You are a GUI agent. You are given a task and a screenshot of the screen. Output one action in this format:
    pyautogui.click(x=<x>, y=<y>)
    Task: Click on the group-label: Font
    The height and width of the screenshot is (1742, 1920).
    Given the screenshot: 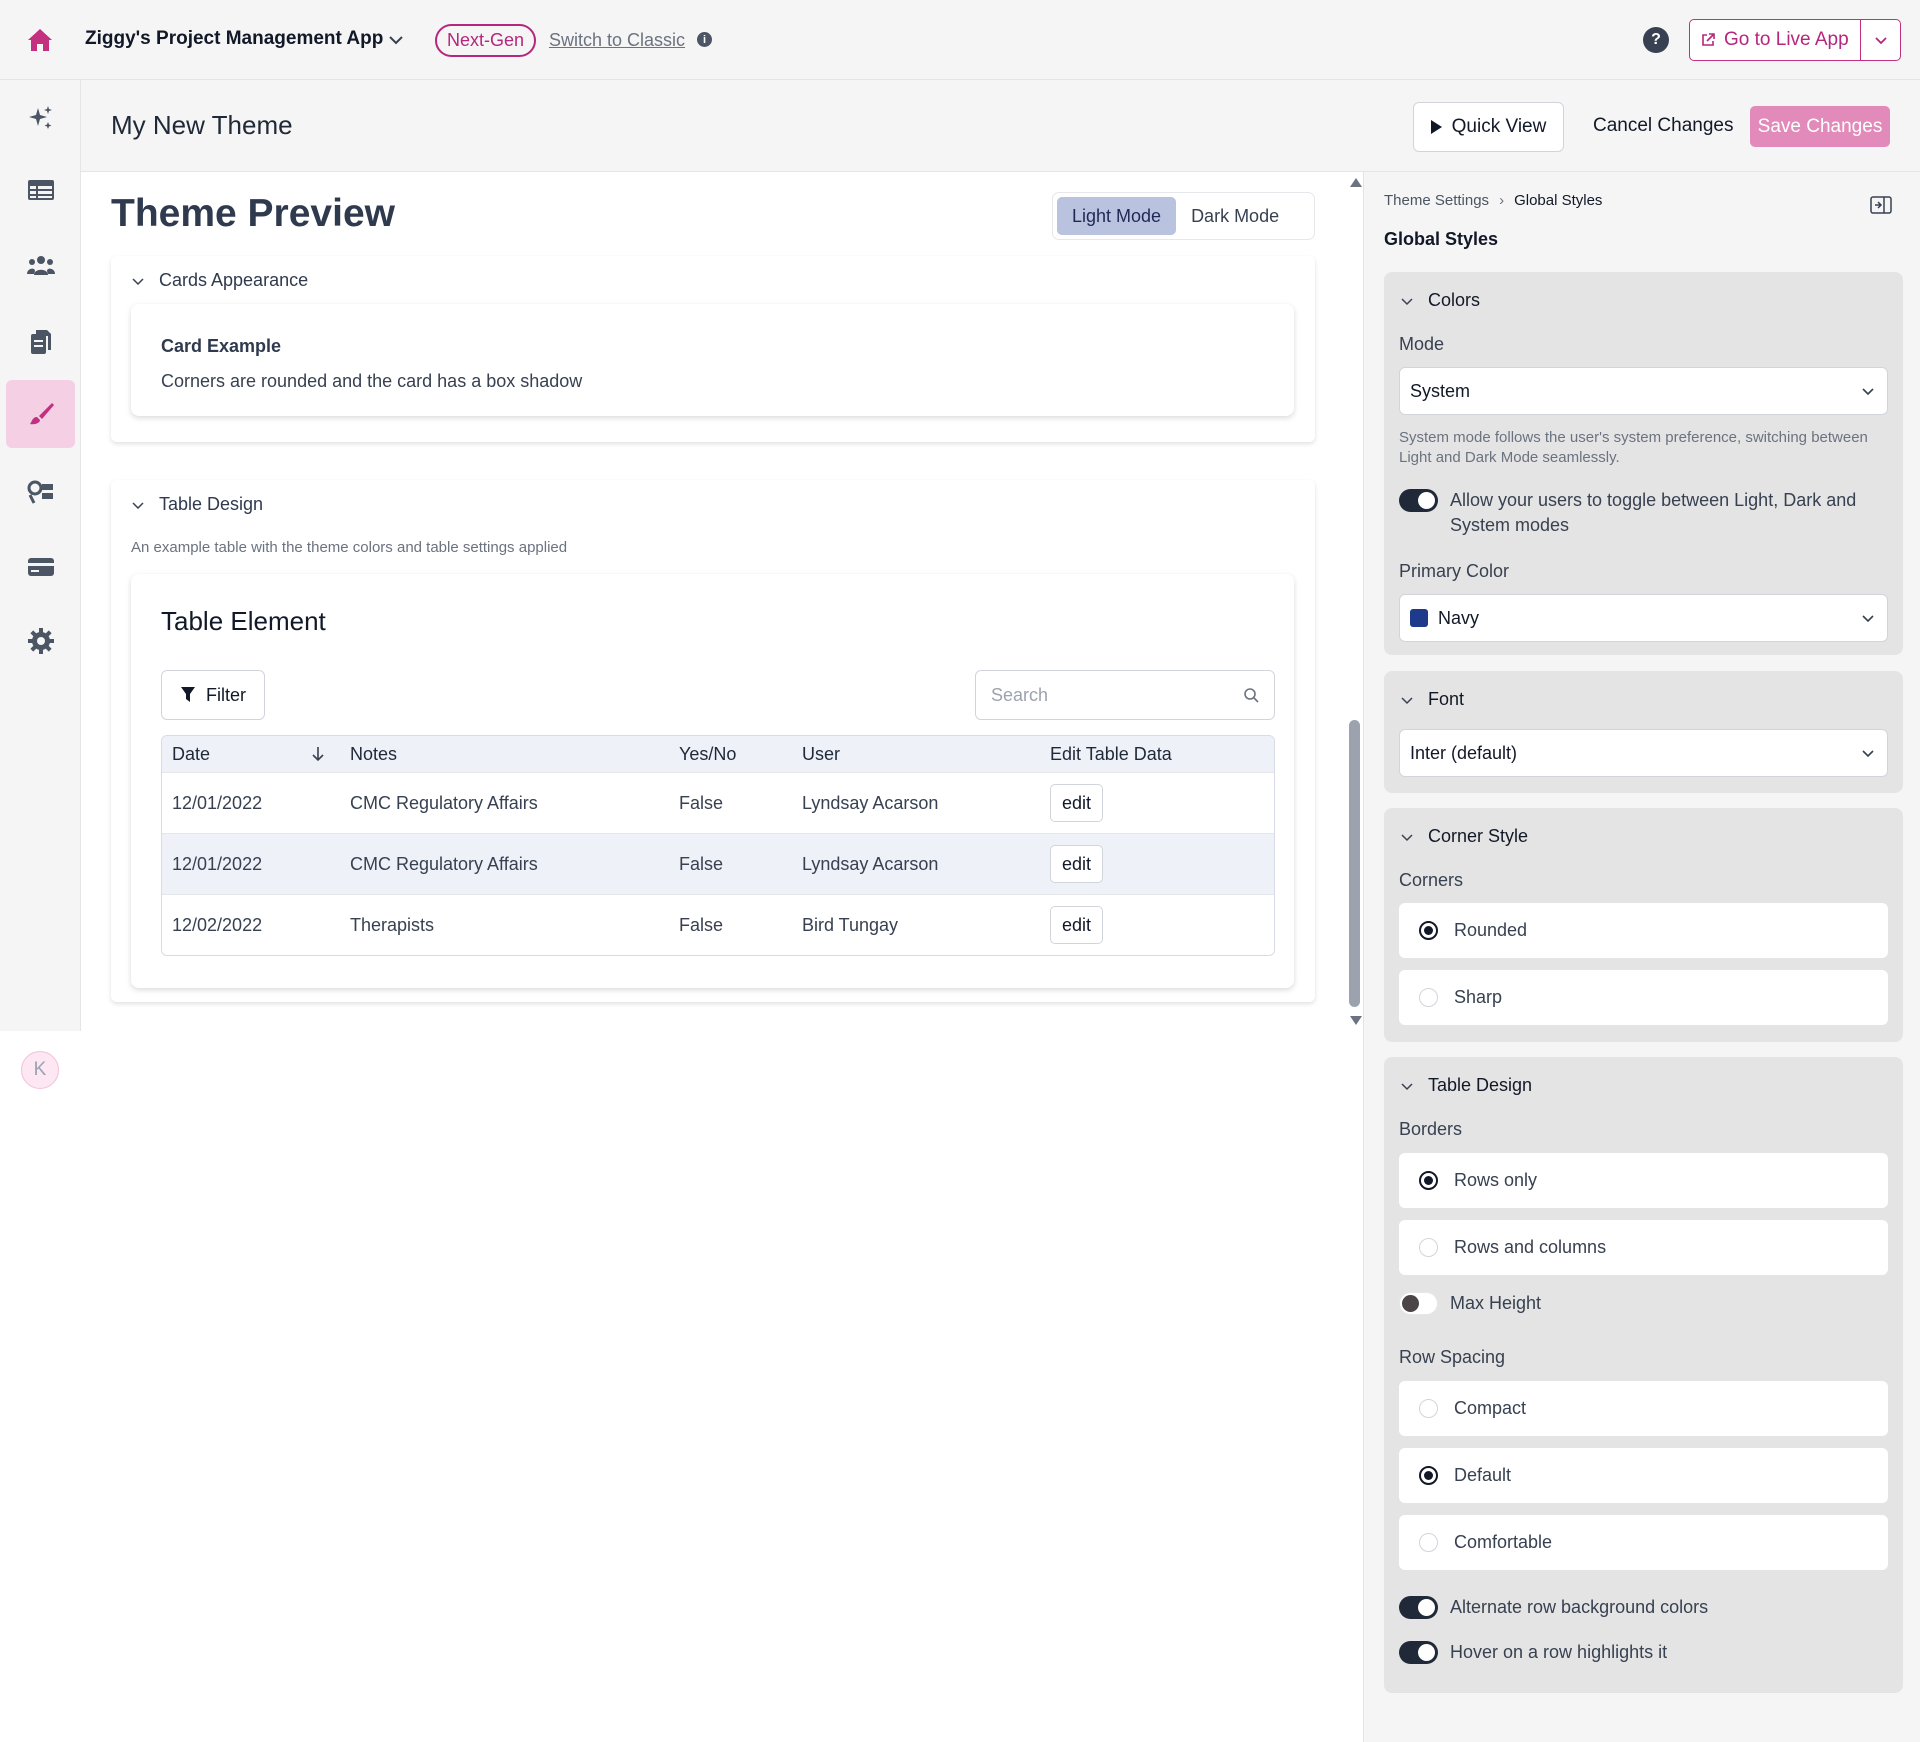 What is the action you would take?
    pyautogui.click(x=1446, y=699)
    